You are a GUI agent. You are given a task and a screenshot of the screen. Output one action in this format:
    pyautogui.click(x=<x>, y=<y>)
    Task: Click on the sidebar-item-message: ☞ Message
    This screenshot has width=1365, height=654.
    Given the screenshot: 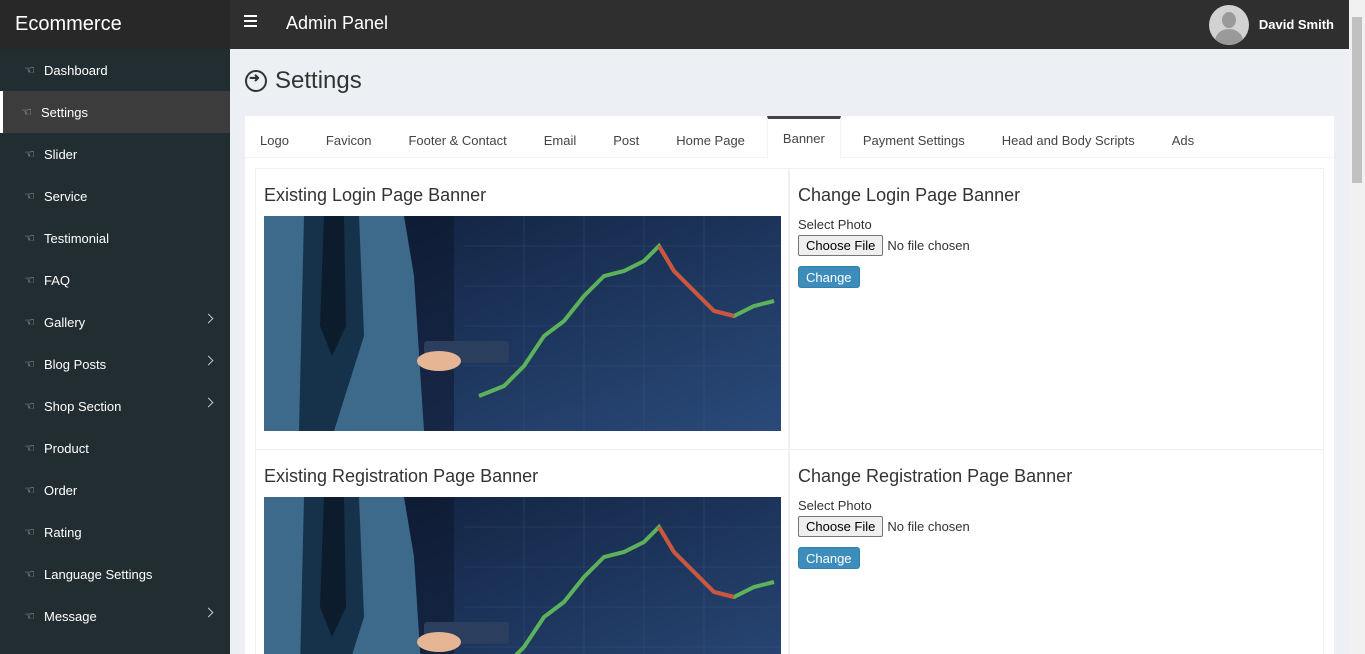 What is the action you would take?
    pyautogui.click(x=115, y=616)
    